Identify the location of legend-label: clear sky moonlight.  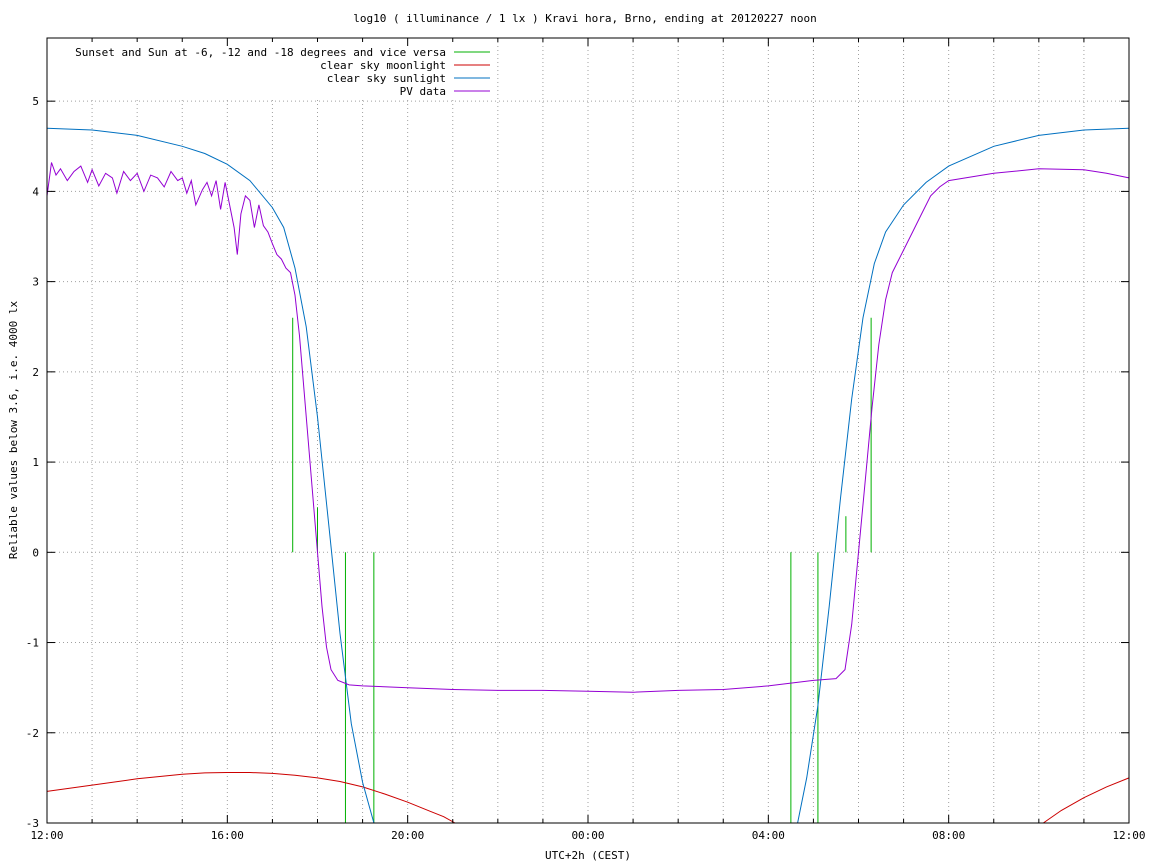
(383, 65).